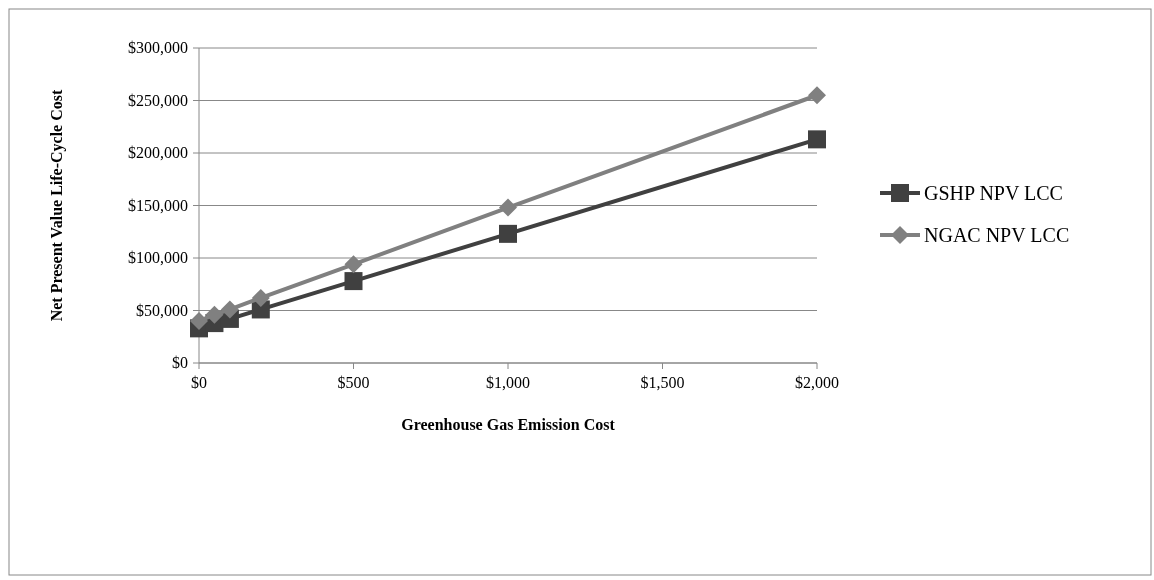 The image size is (1154, 580). I want to click on x-tick-label: $2,000, so click(817, 382).